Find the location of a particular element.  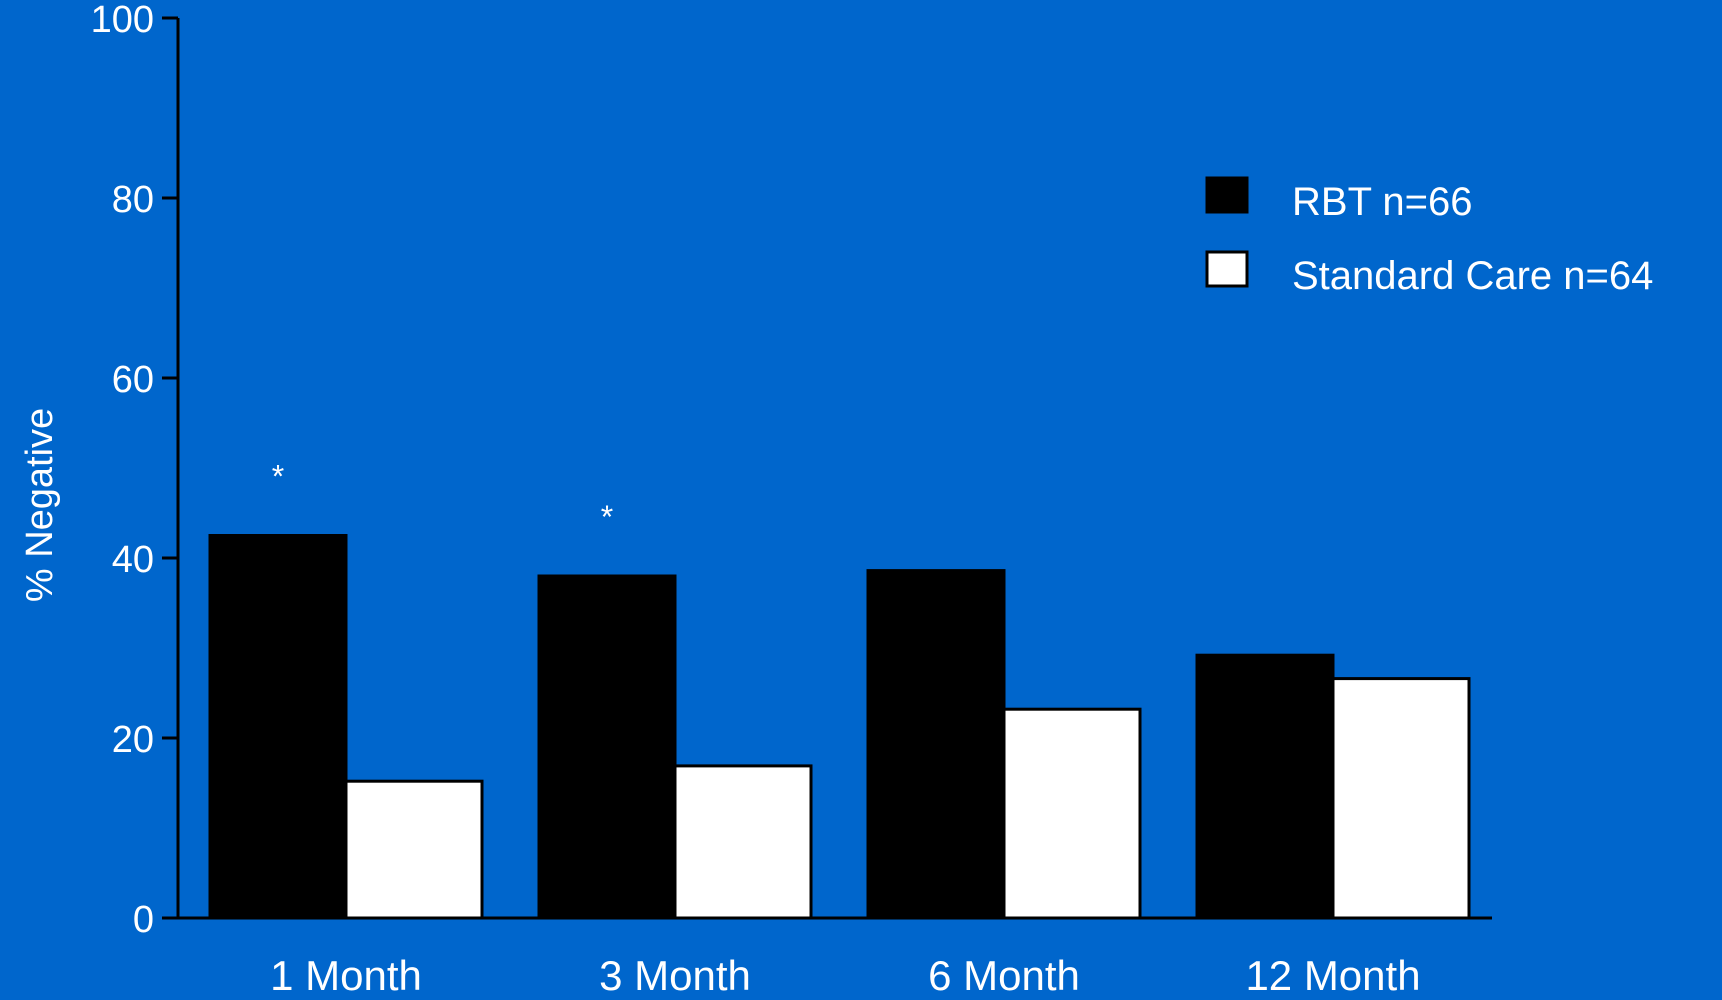

bar-rbt-12-month is located at coordinates (1265, 786).